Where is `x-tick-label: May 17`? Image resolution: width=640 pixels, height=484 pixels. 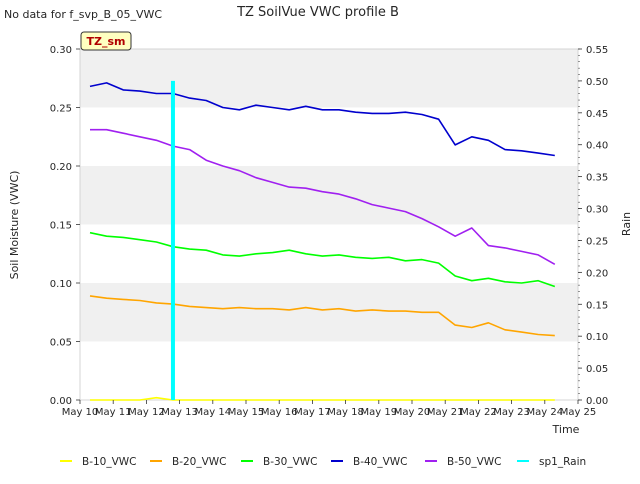 x-tick-label: May 17 is located at coordinates (312, 412).